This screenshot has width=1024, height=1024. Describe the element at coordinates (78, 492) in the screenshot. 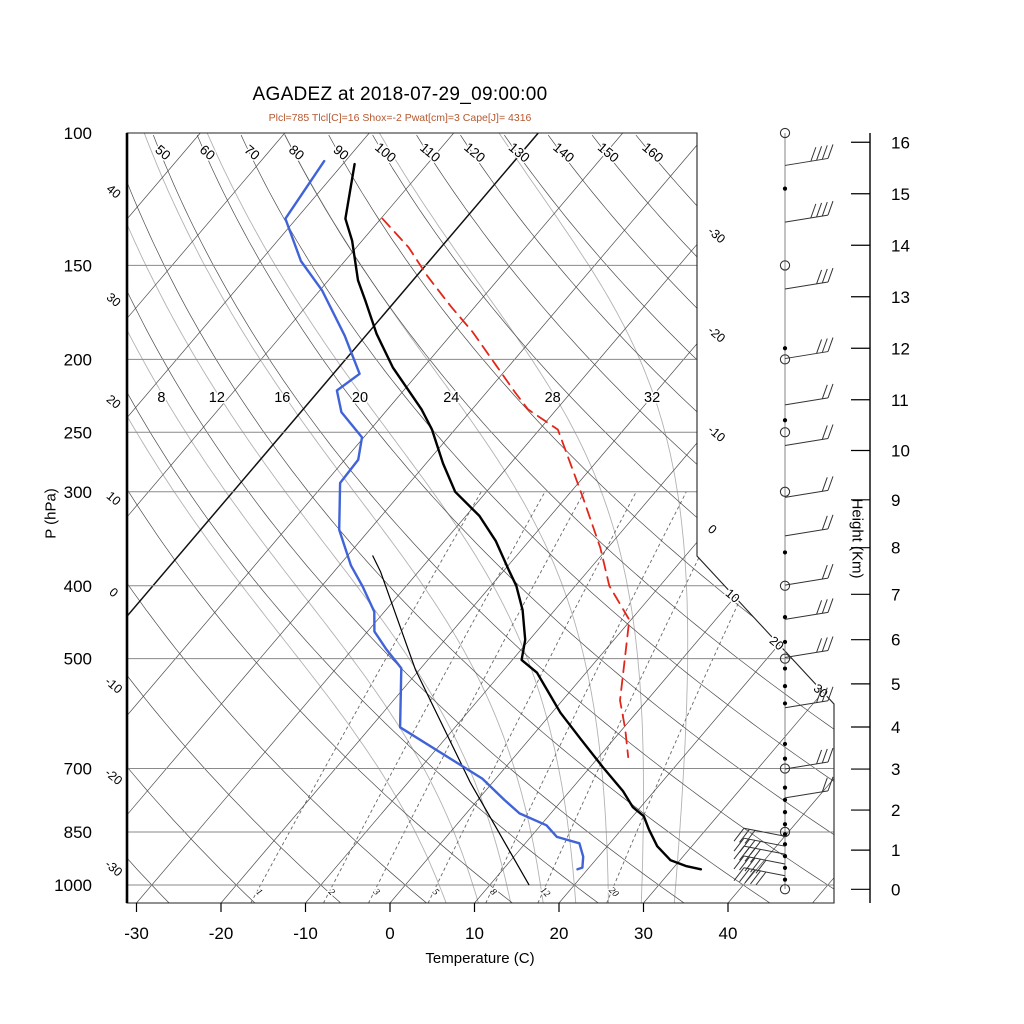

I see `svg-text: 300` at that location.